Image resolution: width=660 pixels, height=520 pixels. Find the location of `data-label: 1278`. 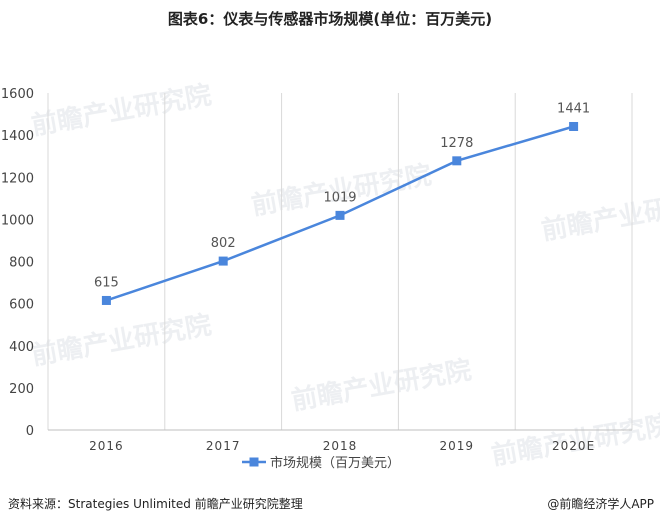

data-label: 1278 is located at coordinates (456, 143).